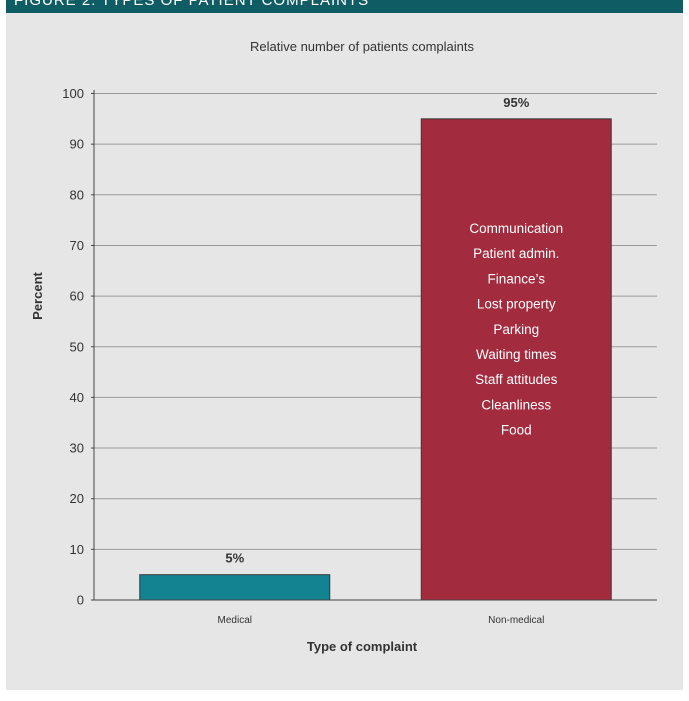 This screenshot has width=689, height=701. I want to click on y-tick-label: 10, so click(77, 549).